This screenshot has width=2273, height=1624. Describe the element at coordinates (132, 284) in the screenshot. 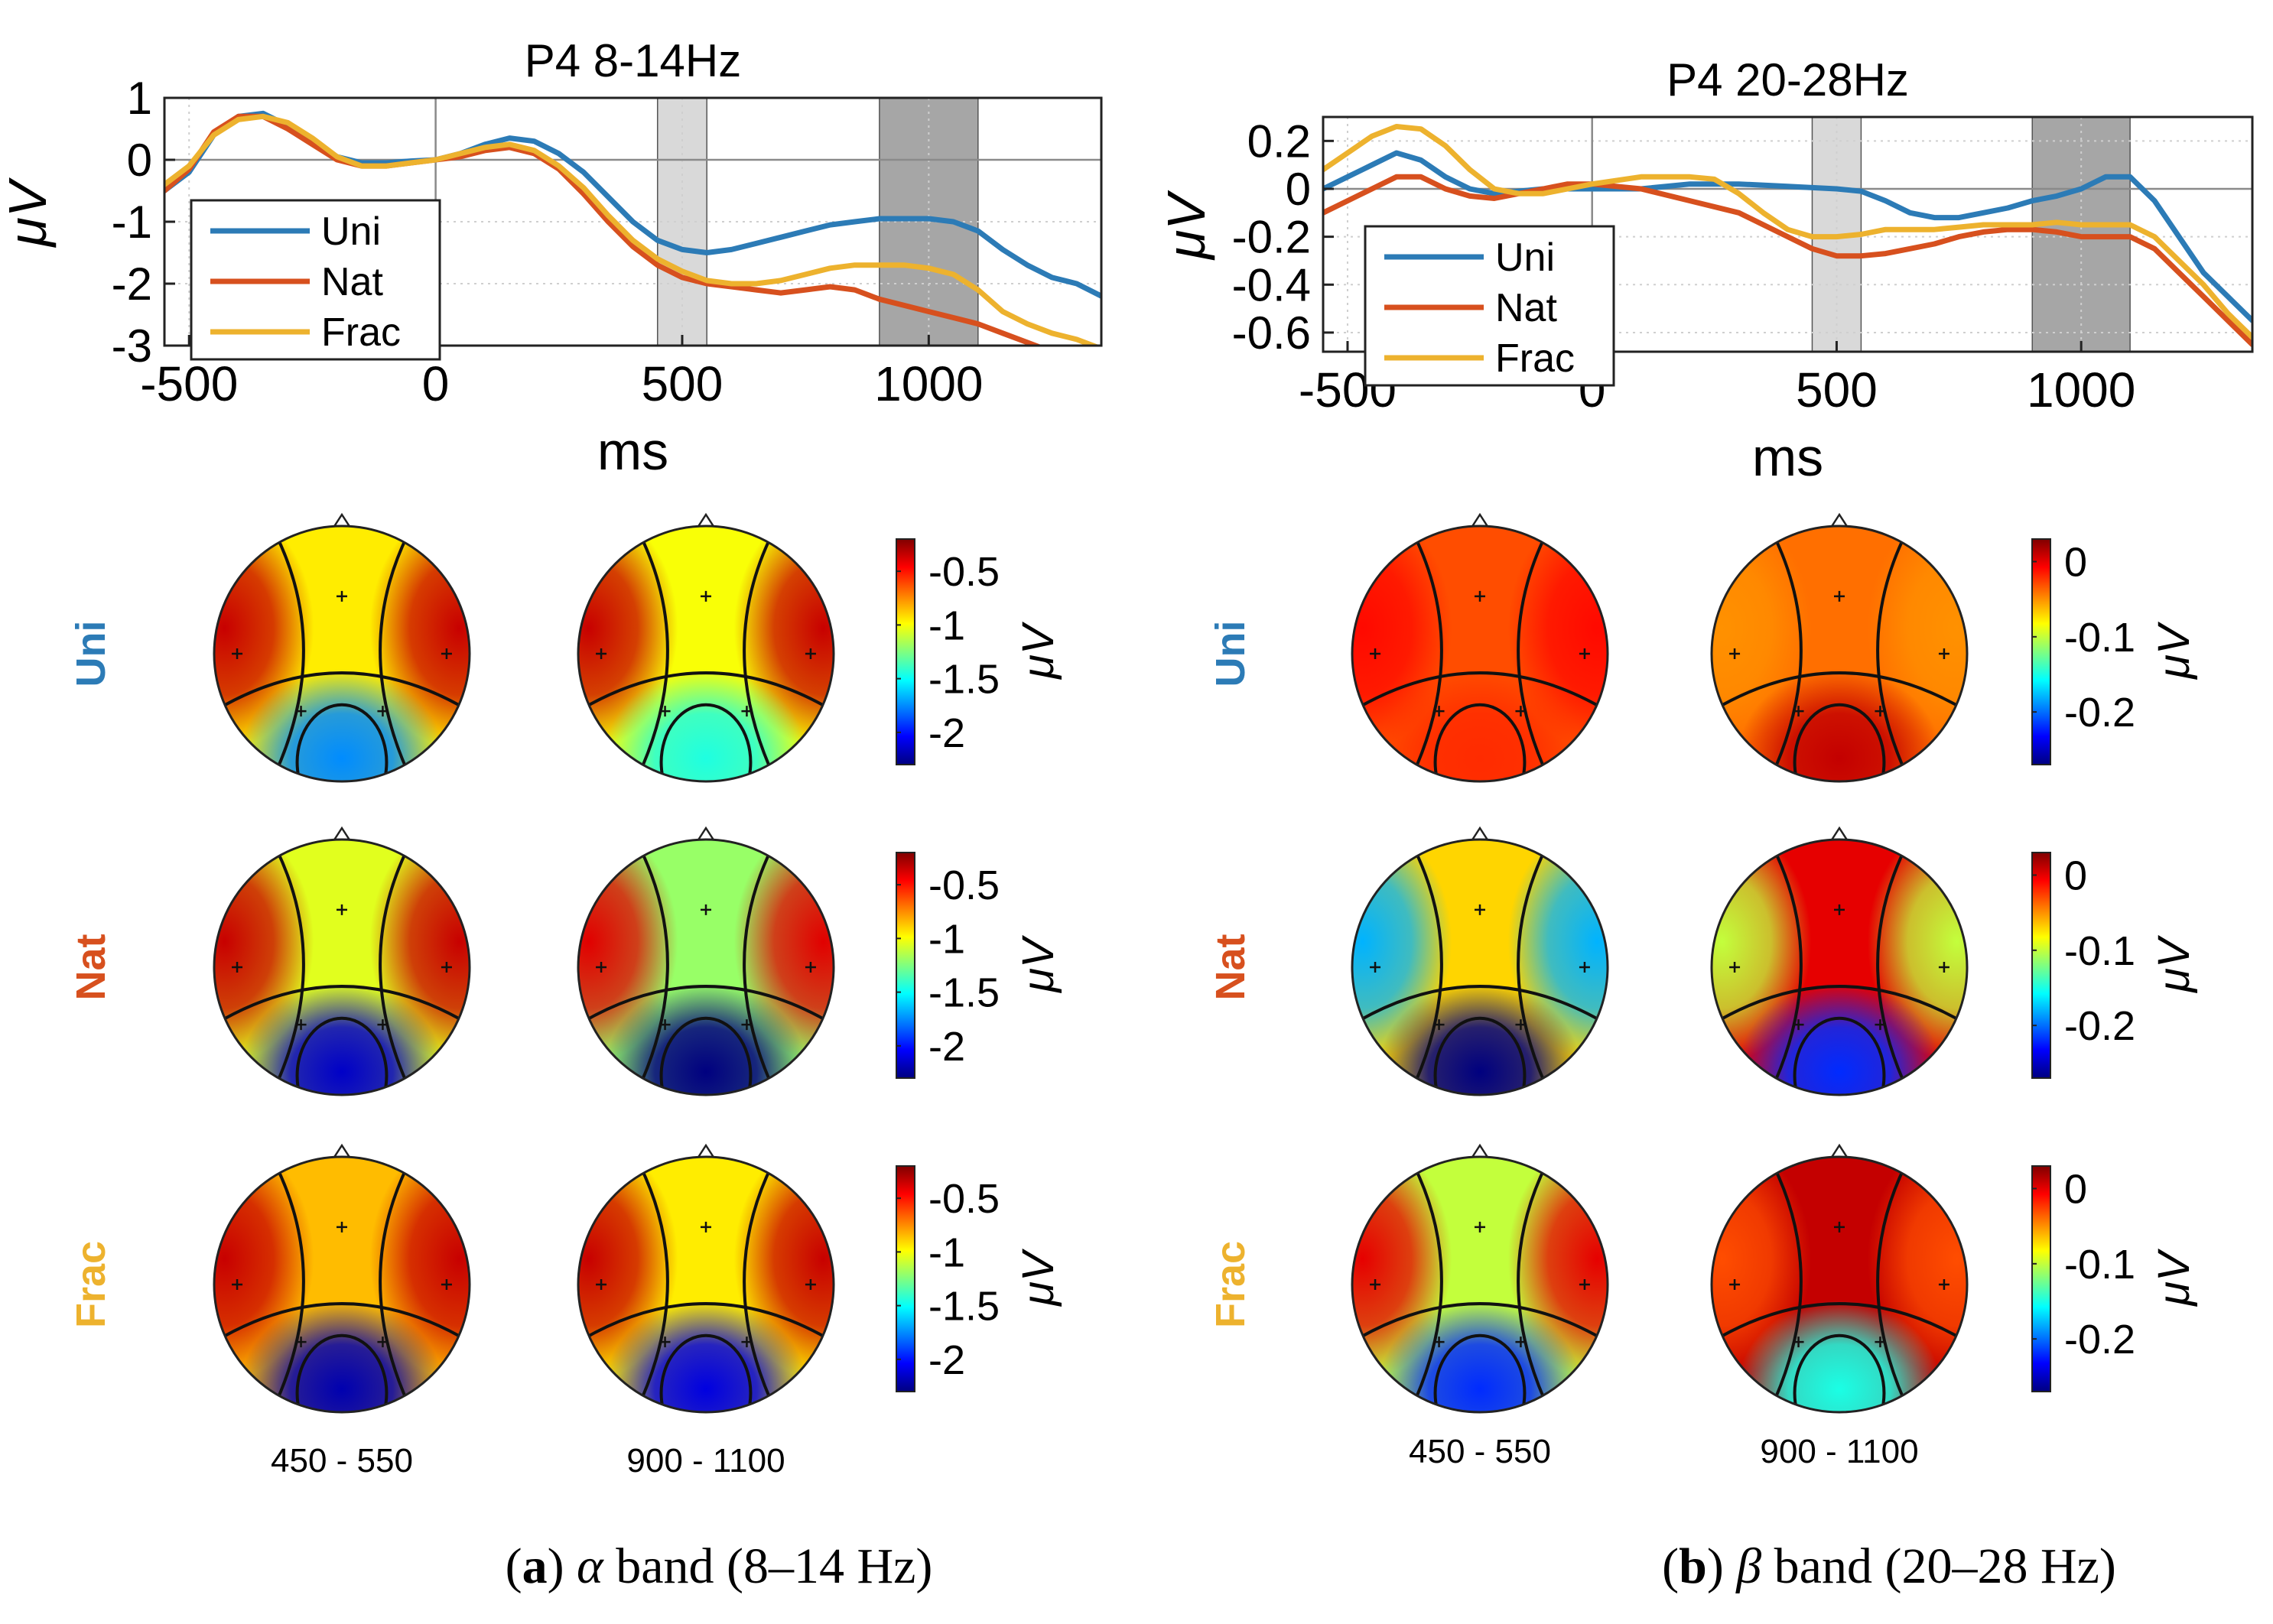

I see `y-tick-label: -2` at that location.